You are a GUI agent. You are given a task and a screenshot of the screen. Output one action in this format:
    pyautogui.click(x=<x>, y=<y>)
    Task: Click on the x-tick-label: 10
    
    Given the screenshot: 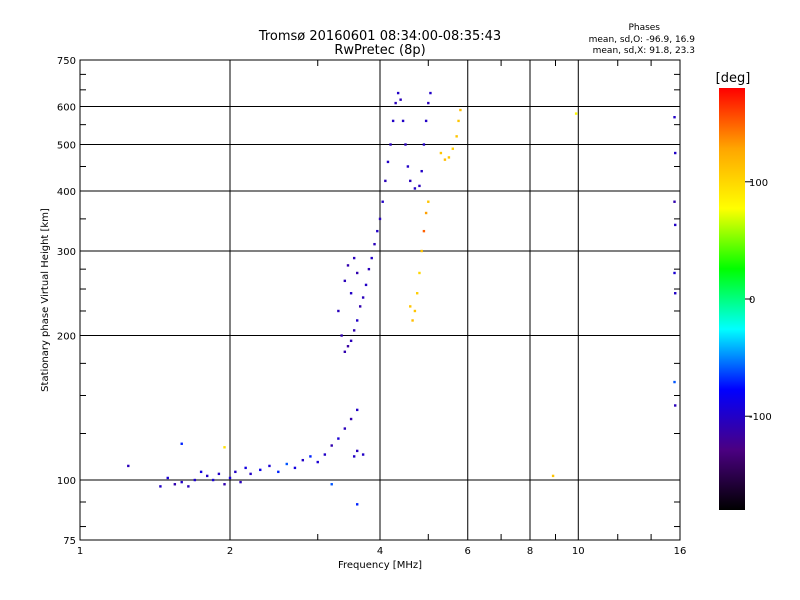 What is the action you would take?
    pyautogui.click(x=578, y=551)
    